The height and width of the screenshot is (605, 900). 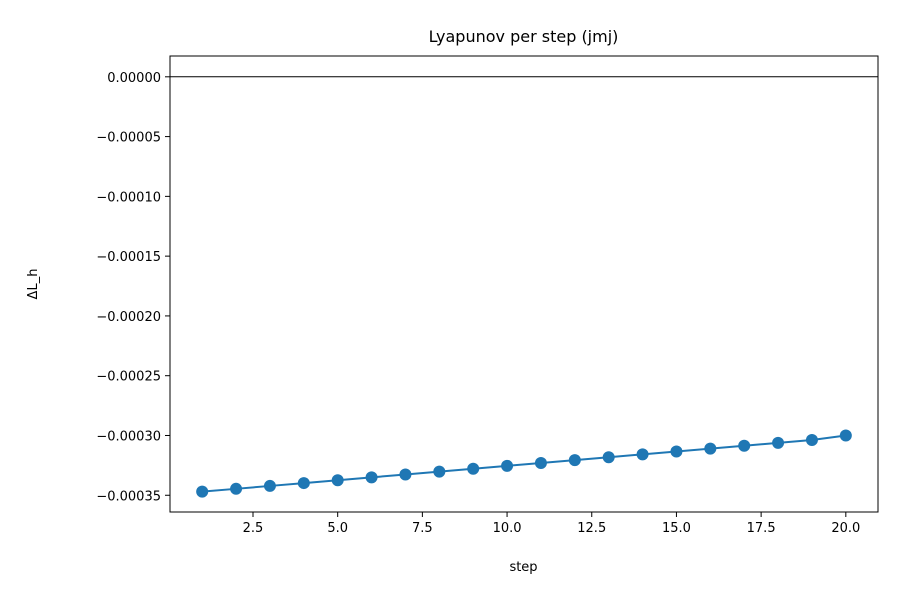 What do you see at coordinates (507, 528) in the screenshot?
I see `x-tick-label: 10.0` at bounding box center [507, 528].